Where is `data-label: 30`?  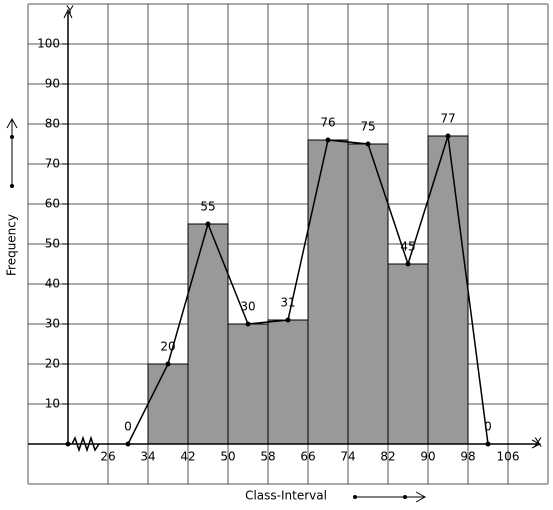 data-label: 30 is located at coordinates (247, 307).